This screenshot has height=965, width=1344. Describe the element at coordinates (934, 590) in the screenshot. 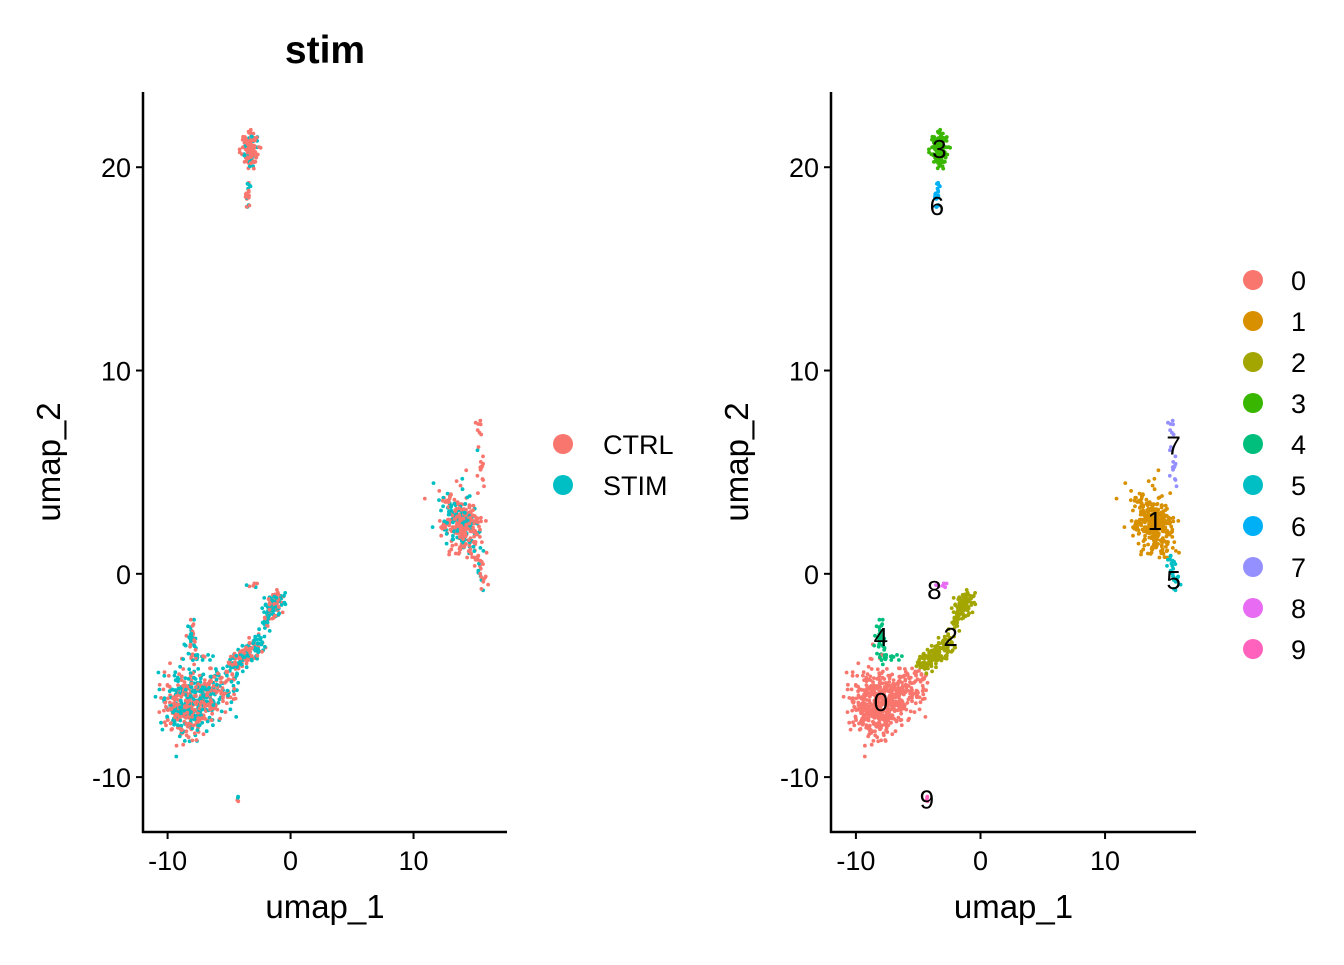

I see `cluster-label: 8` at that location.